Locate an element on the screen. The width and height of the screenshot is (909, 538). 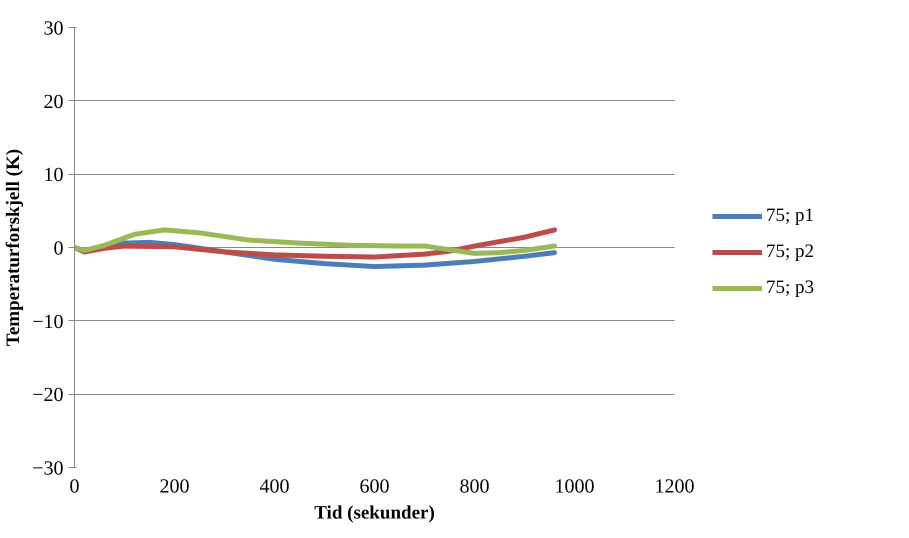
x-tick-label: 1000 is located at coordinates (574, 487).